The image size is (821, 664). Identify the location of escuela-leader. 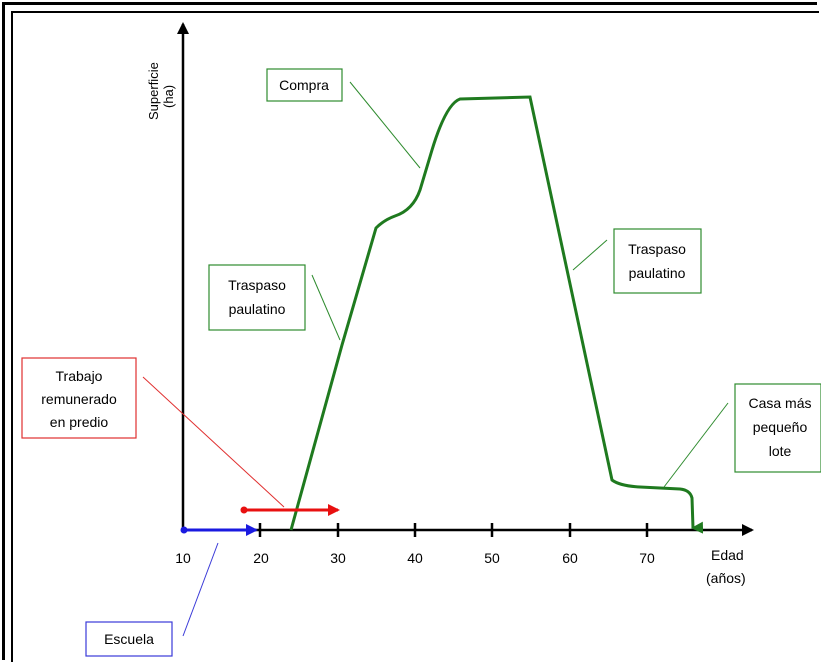
(200, 589).